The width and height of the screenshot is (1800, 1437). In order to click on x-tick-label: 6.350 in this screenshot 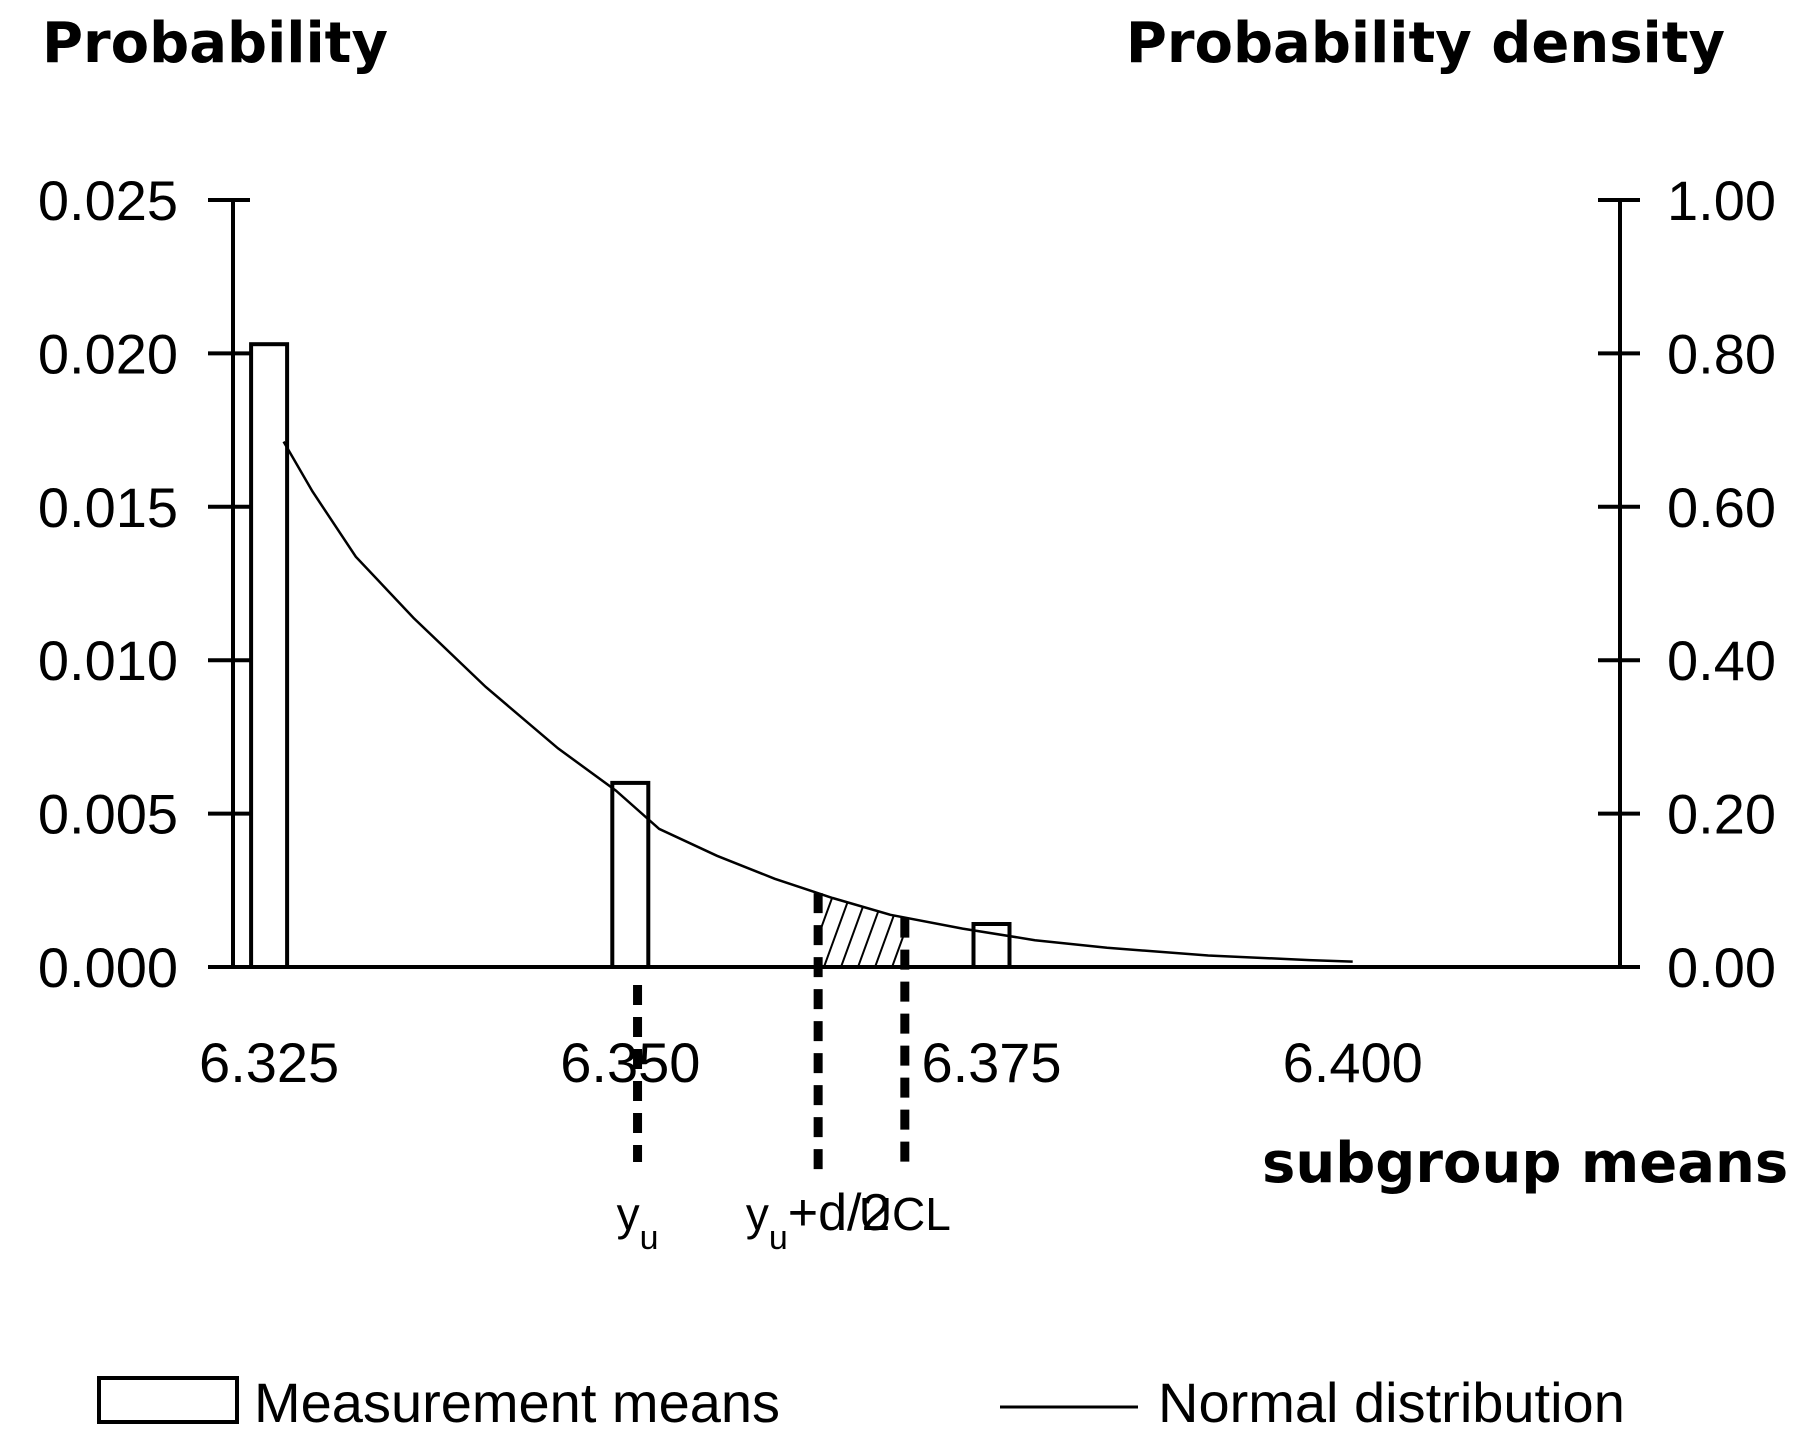, I will do `click(630, 1062)`.